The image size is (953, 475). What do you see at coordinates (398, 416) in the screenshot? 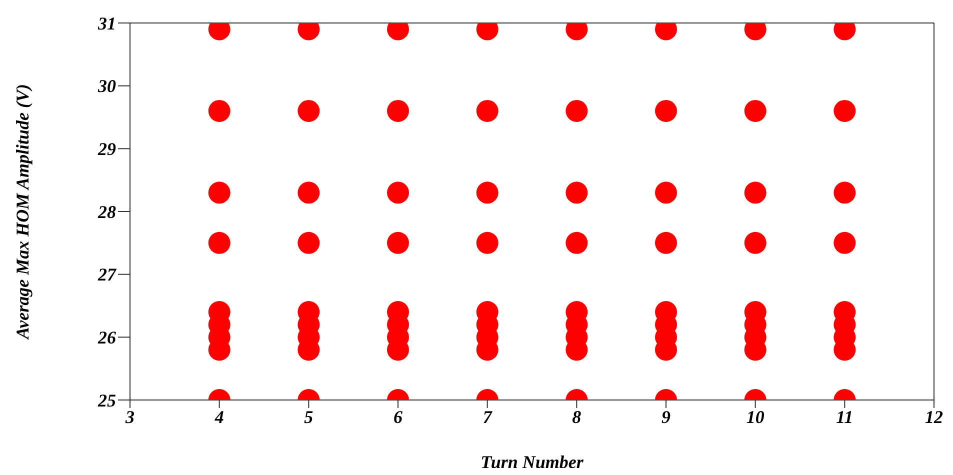
I see `x-tick-label: 6` at bounding box center [398, 416].